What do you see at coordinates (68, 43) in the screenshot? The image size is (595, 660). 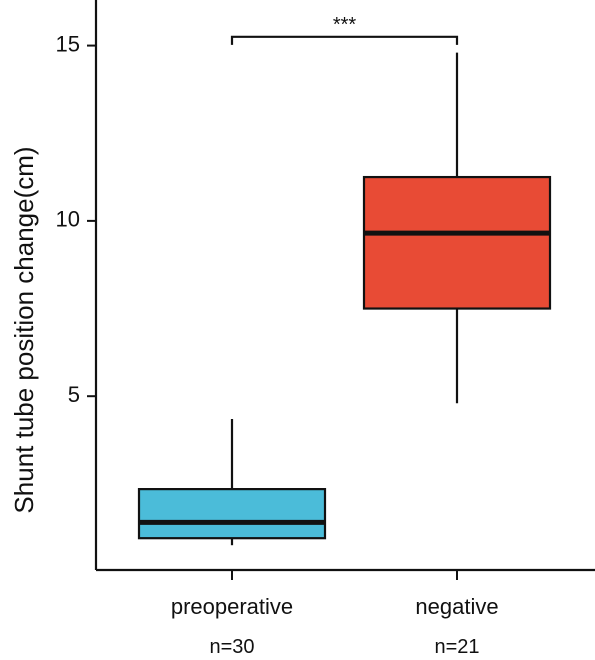 I see `y-tick-label: 15` at bounding box center [68, 43].